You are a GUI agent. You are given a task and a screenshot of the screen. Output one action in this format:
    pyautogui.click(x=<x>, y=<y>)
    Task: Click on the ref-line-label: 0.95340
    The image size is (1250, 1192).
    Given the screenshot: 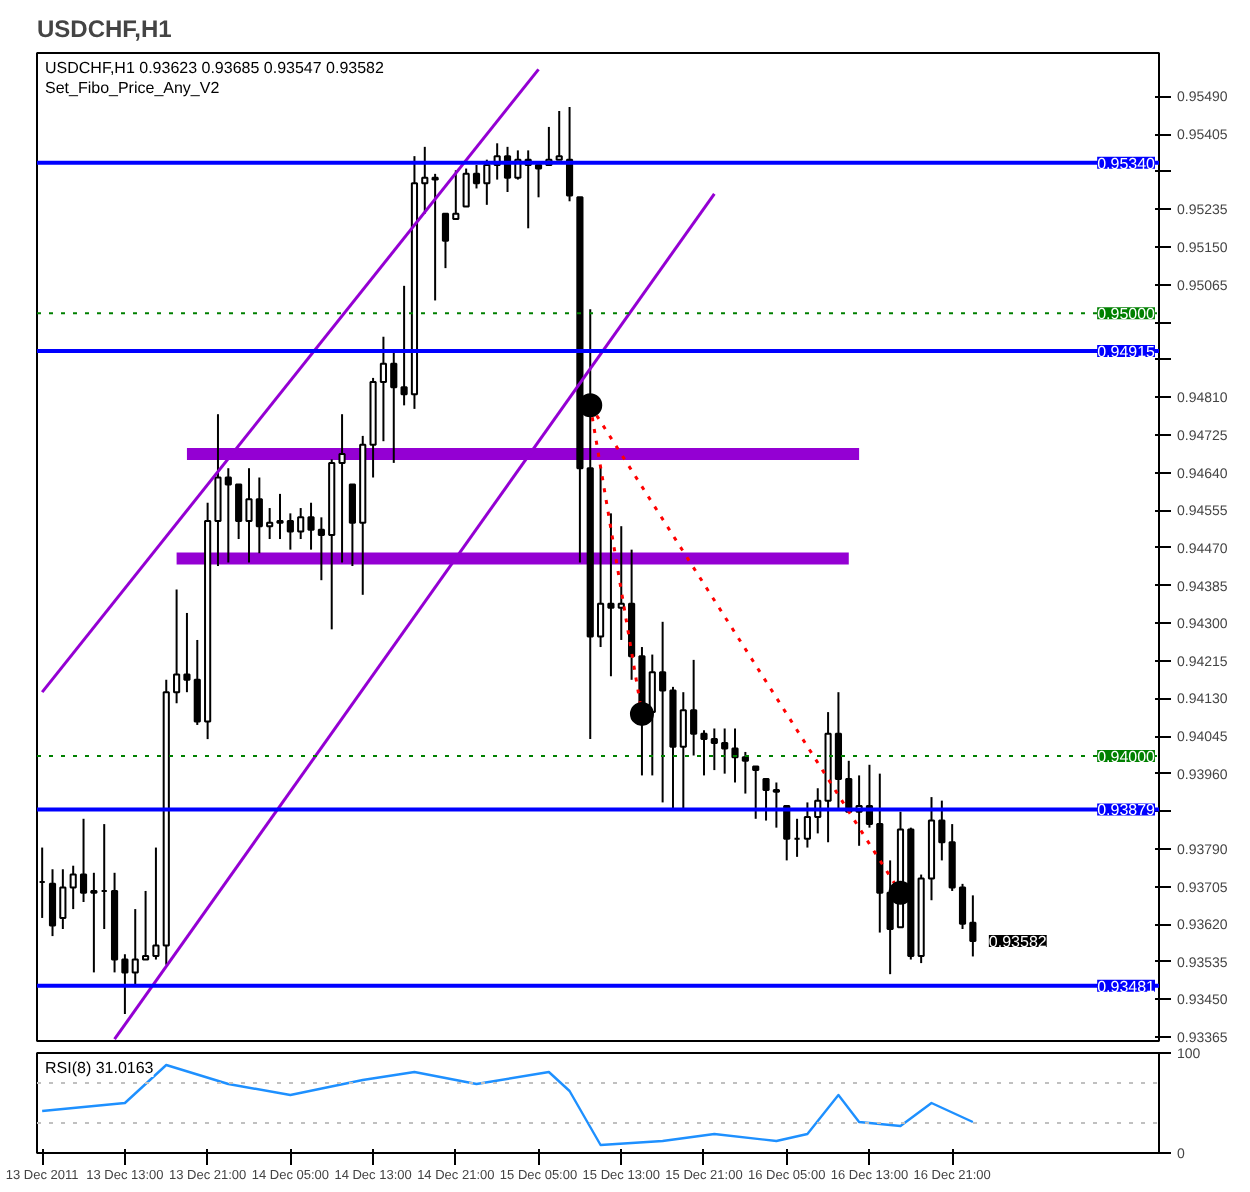 What is the action you would take?
    pyautogui.click(x=1127, y=163)
    